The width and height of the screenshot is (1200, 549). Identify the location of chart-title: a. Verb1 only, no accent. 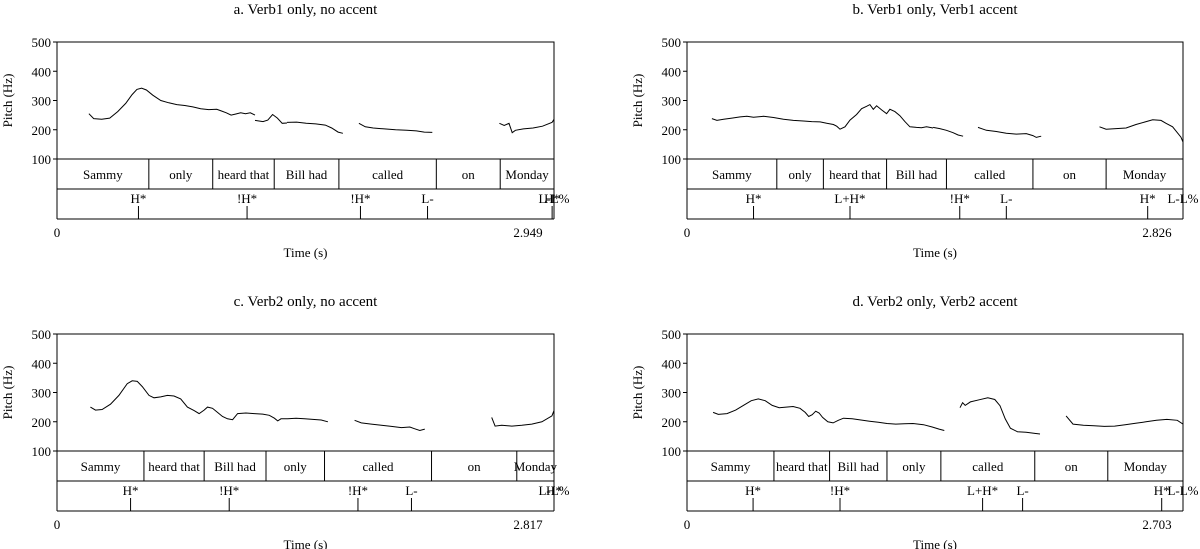
(306, 10).